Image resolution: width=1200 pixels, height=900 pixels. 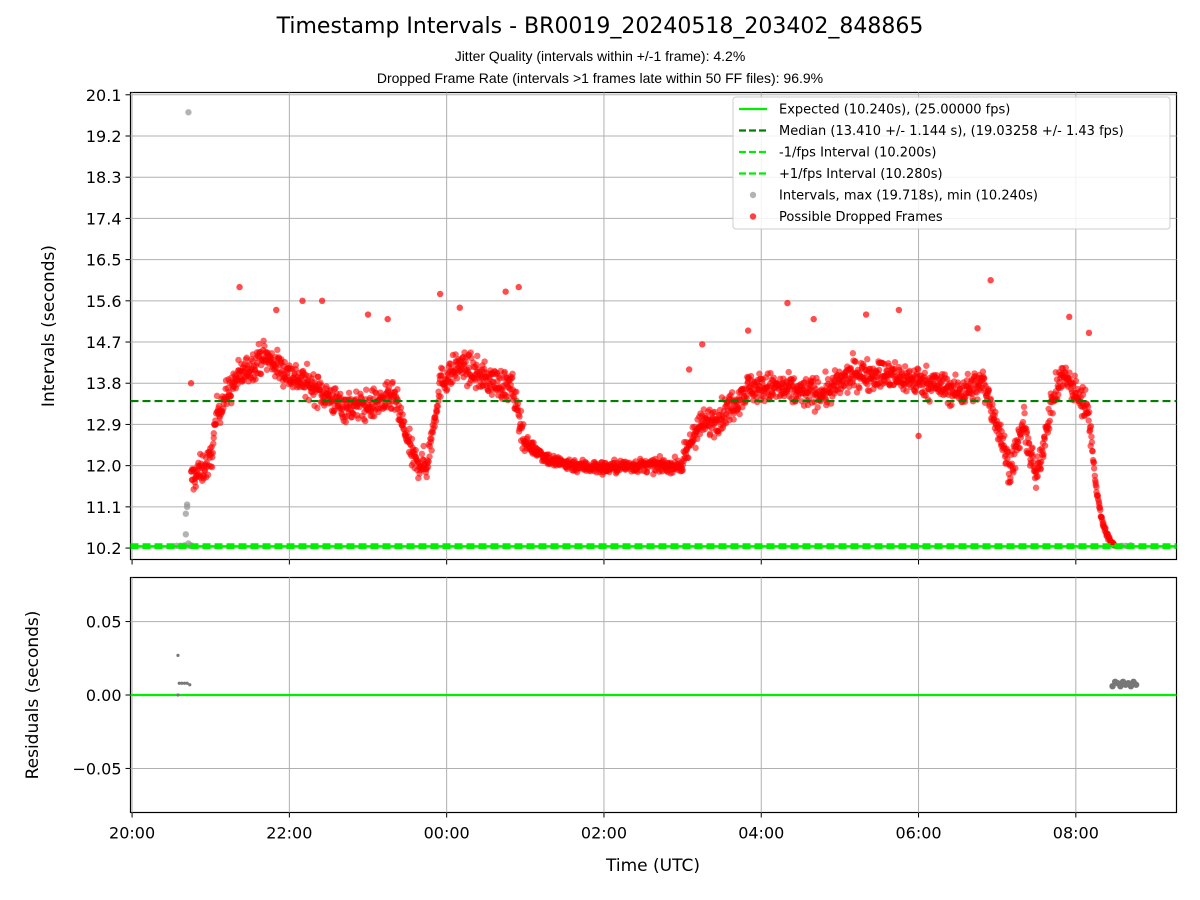 I want to click on y-tick-label: 14.7, so click(x=104, y=342).